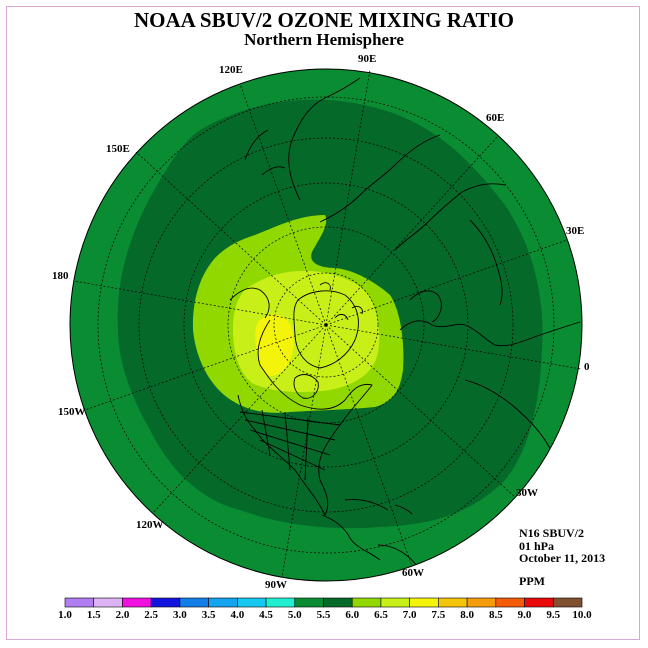  What do you see at coordinates (367, 59) in the screenshot?
I see `lon-label-90e: 90E` at bounding box center [367, 59].